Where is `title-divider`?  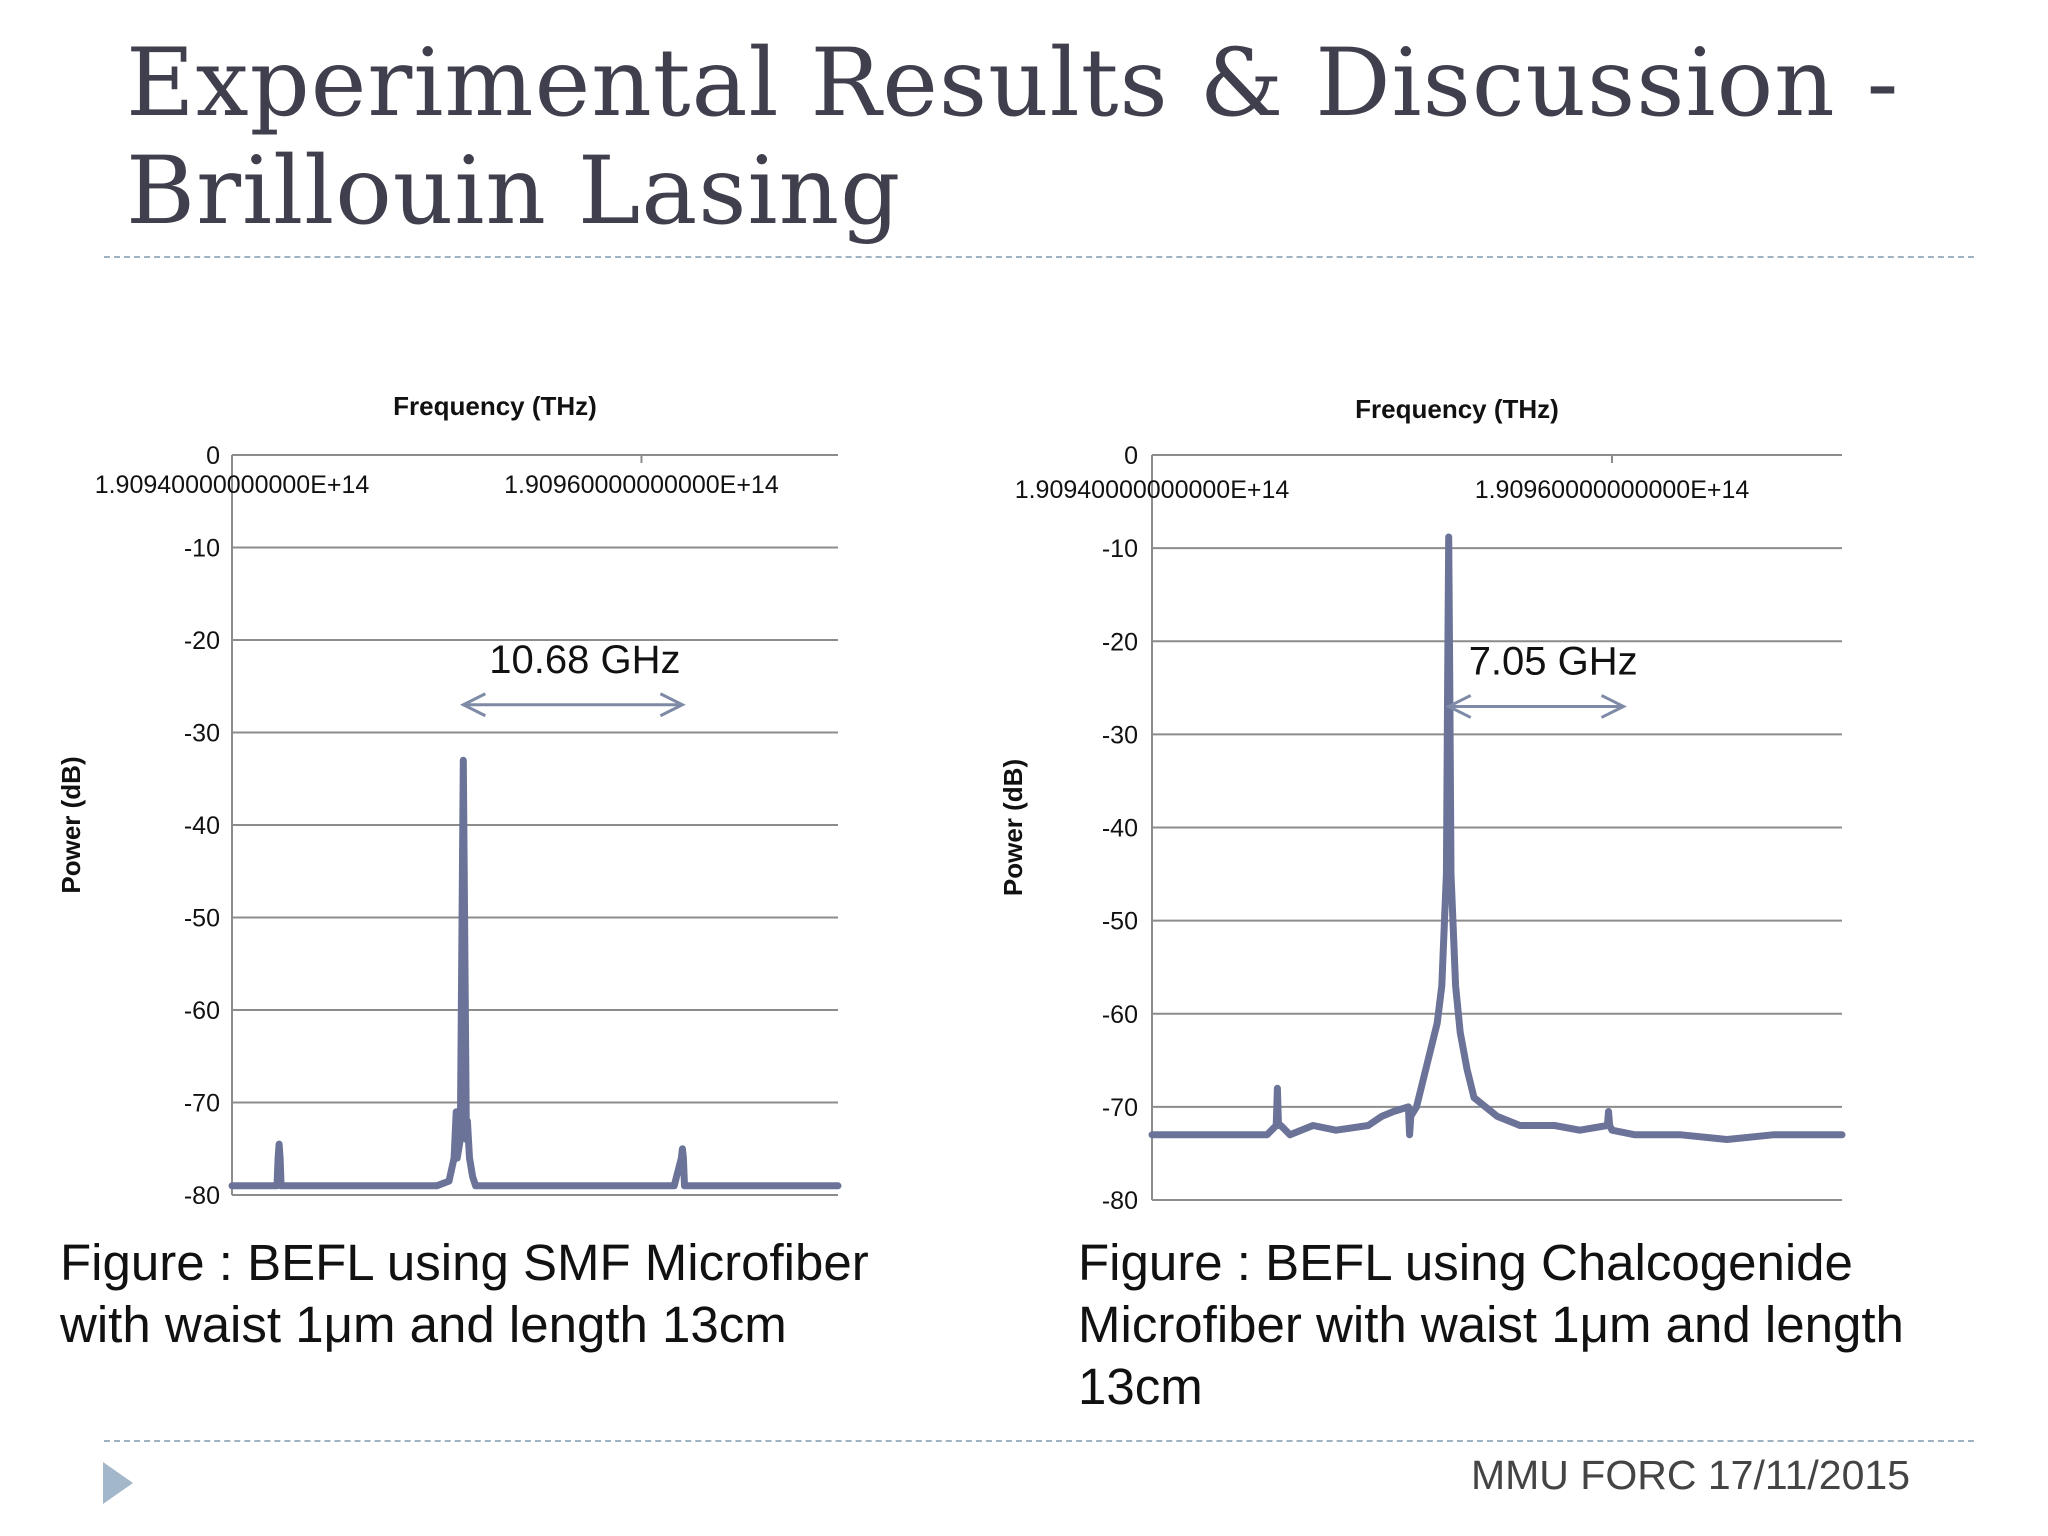 title-divider is located at coordinates (1039, 257).